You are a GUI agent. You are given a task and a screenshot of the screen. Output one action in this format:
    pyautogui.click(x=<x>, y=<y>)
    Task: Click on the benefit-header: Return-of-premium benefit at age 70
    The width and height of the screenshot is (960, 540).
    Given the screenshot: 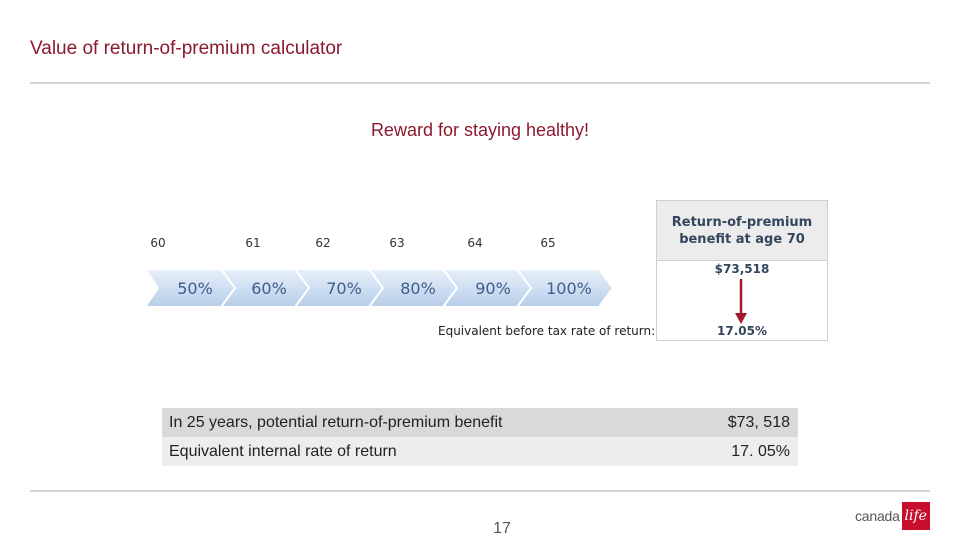 What is the action you would take?
    pyautogui.click(x=742, y=231)
    